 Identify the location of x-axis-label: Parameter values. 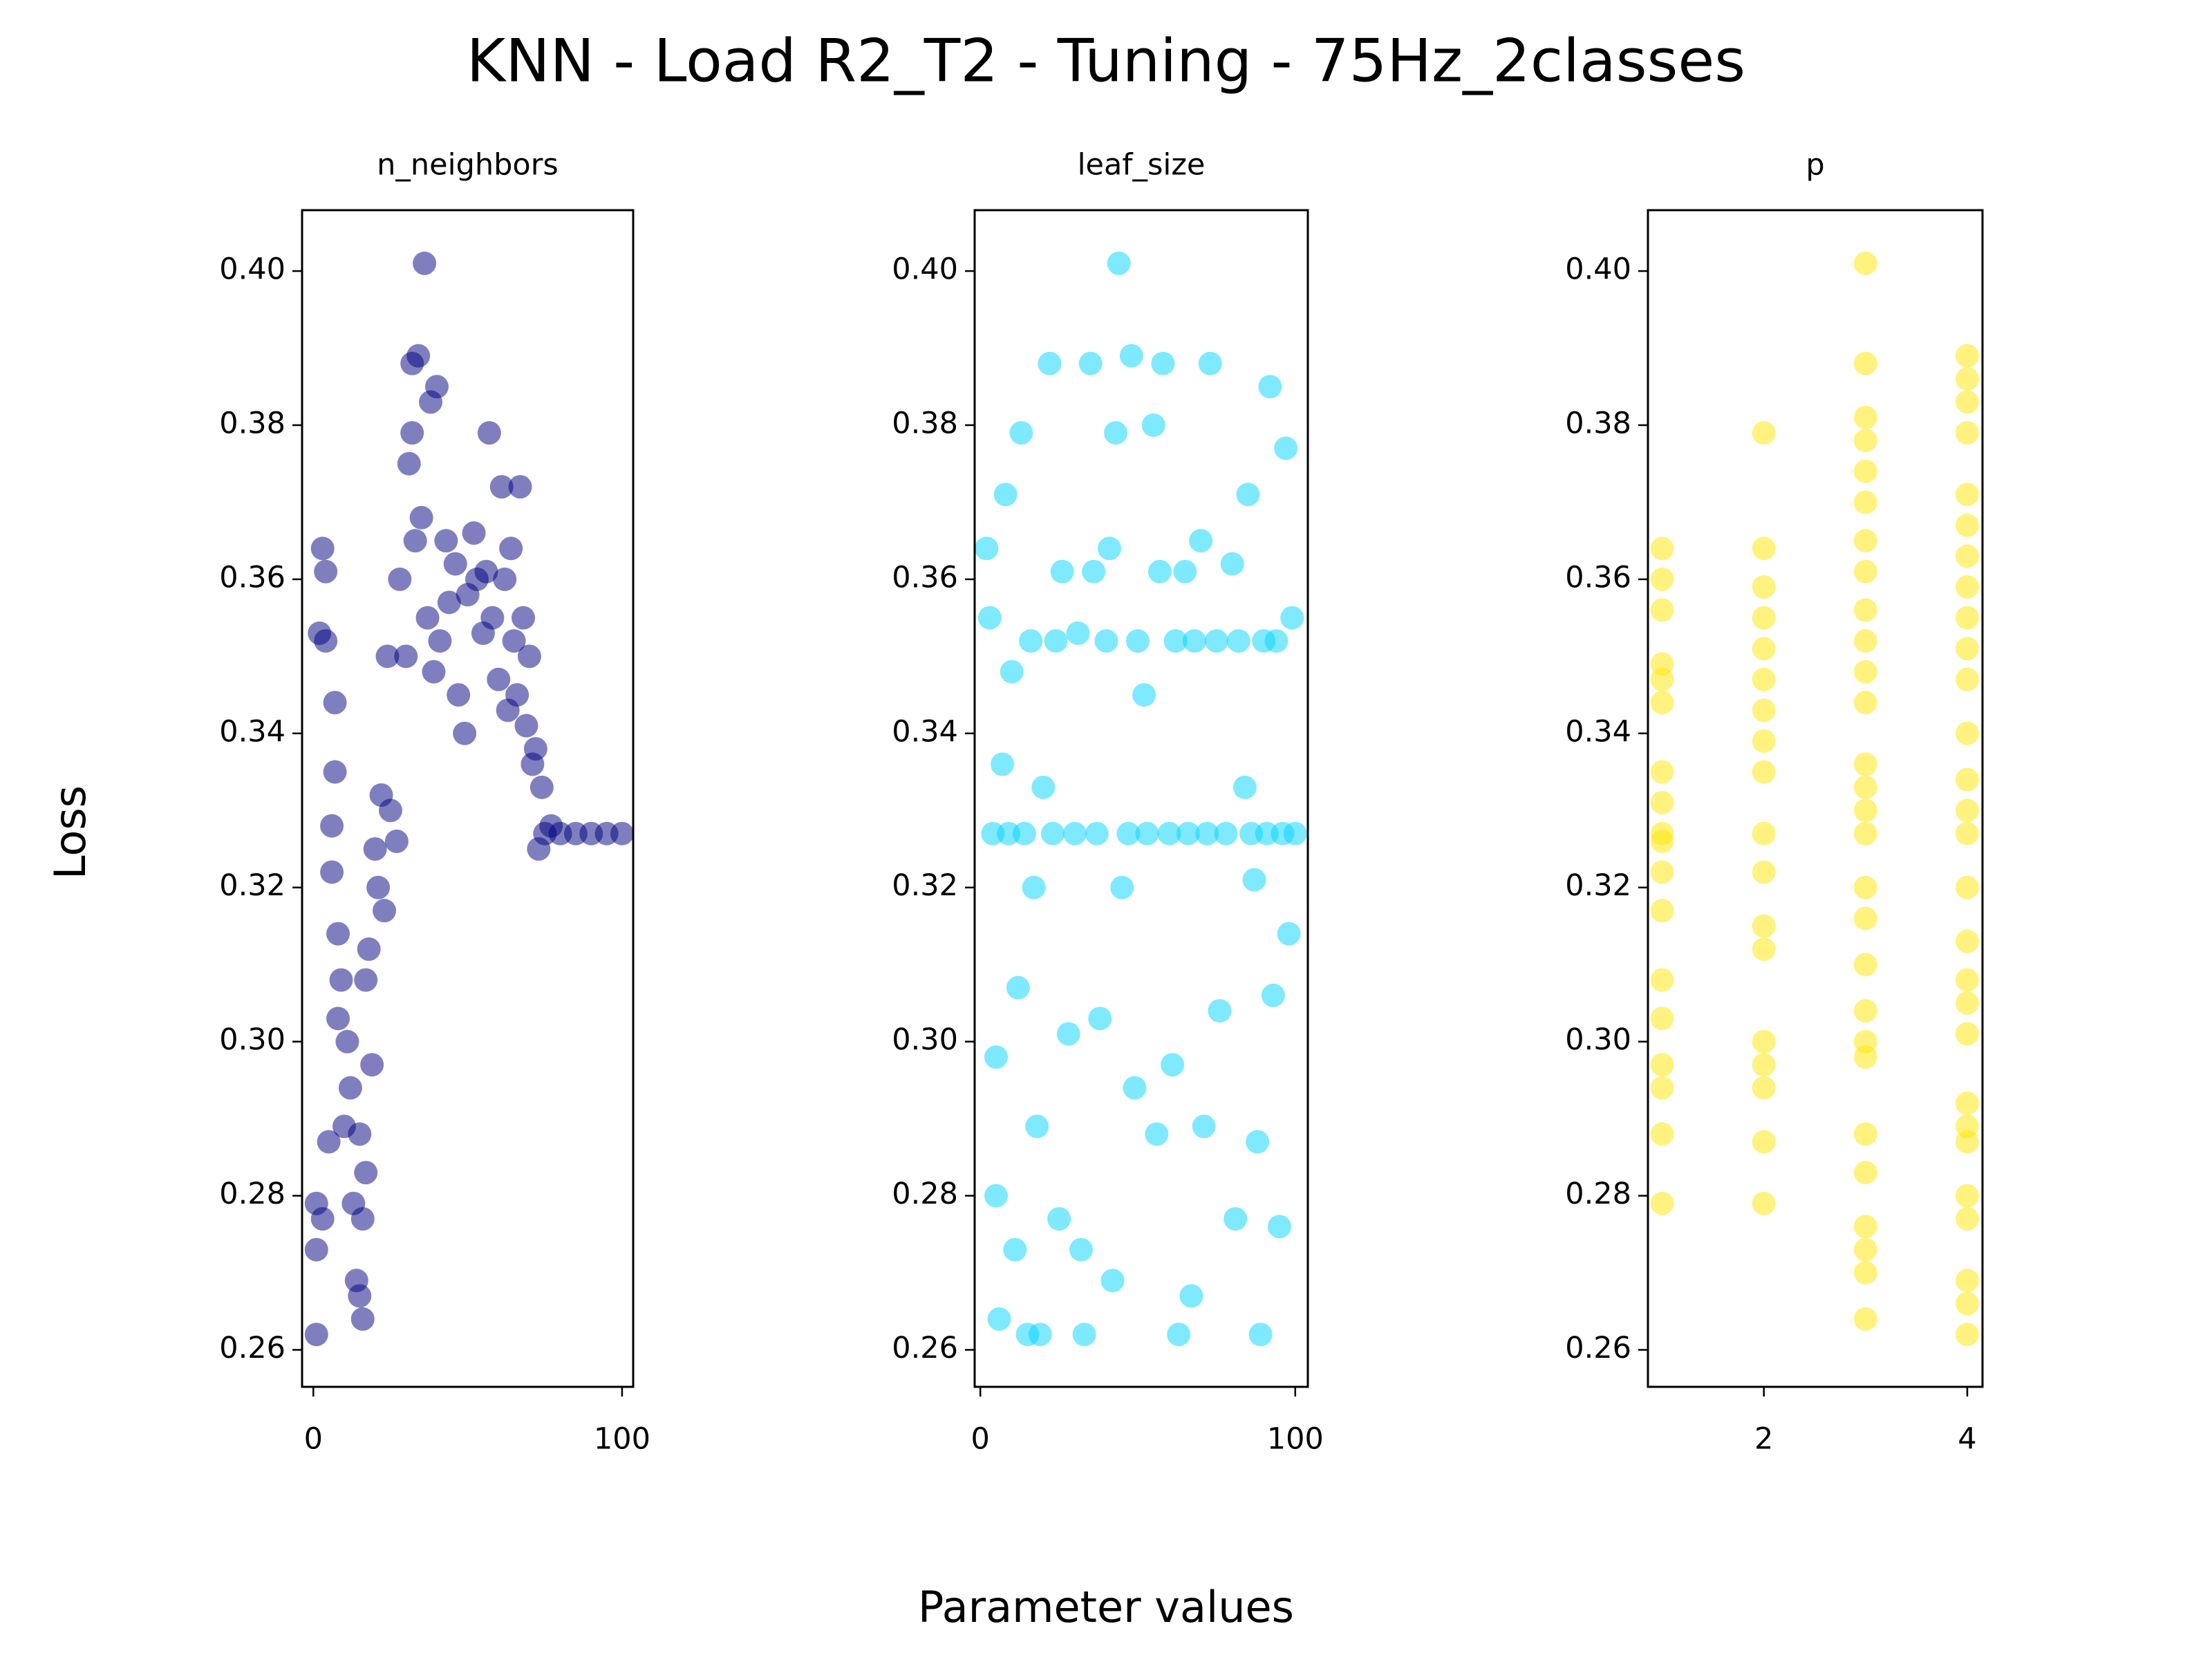
(1106, 1607).